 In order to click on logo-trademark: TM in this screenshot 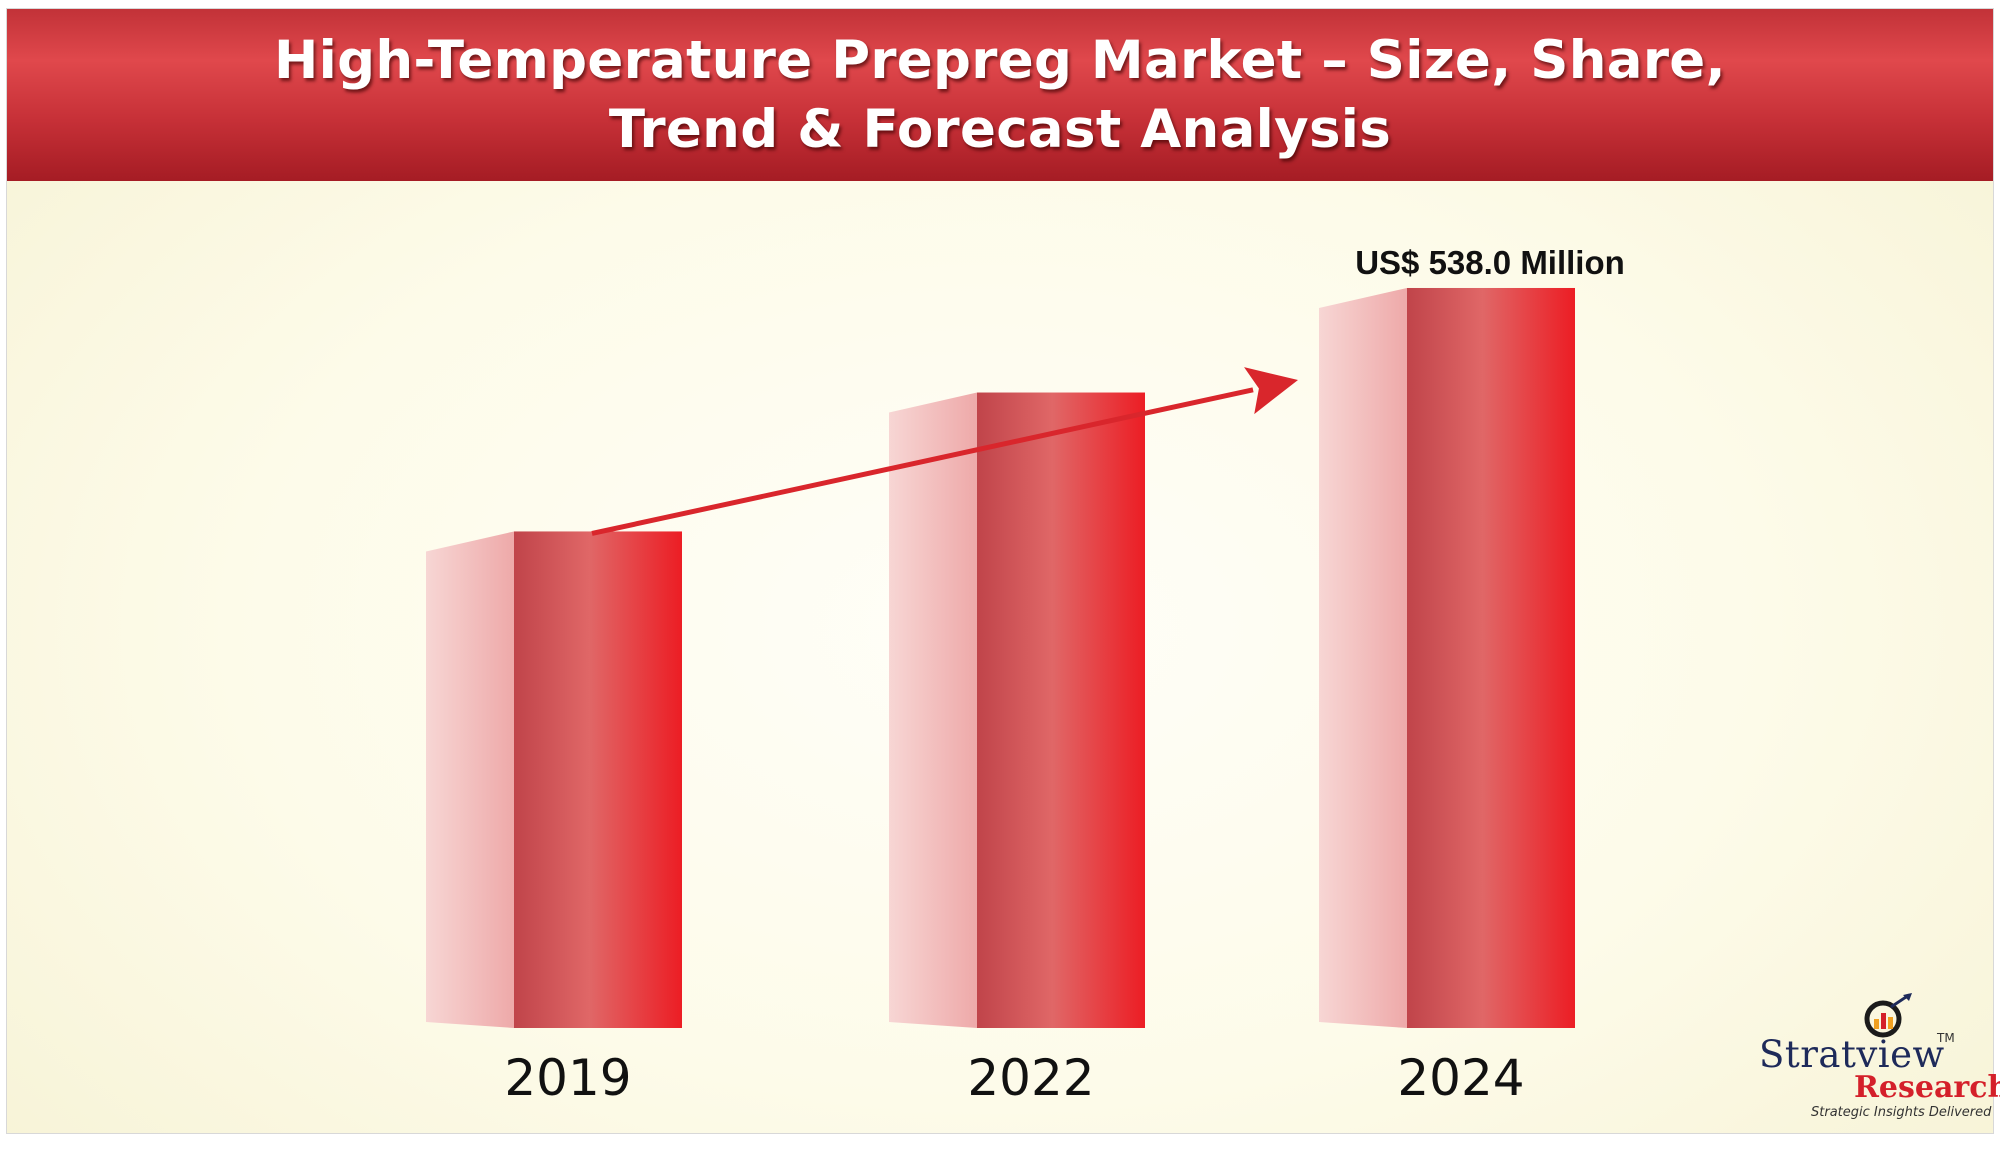, I will do `click(1946, 1038)`.